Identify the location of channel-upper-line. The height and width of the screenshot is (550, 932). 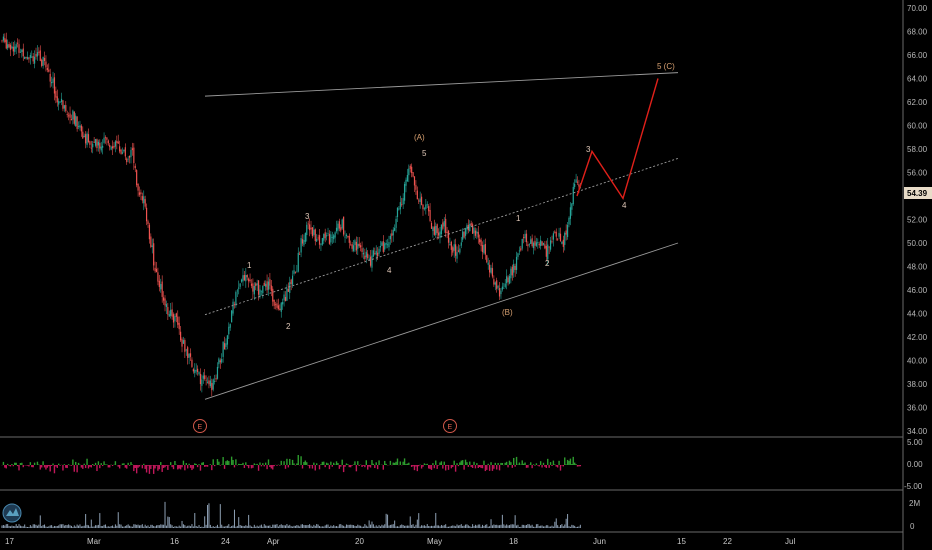
(441, 84).